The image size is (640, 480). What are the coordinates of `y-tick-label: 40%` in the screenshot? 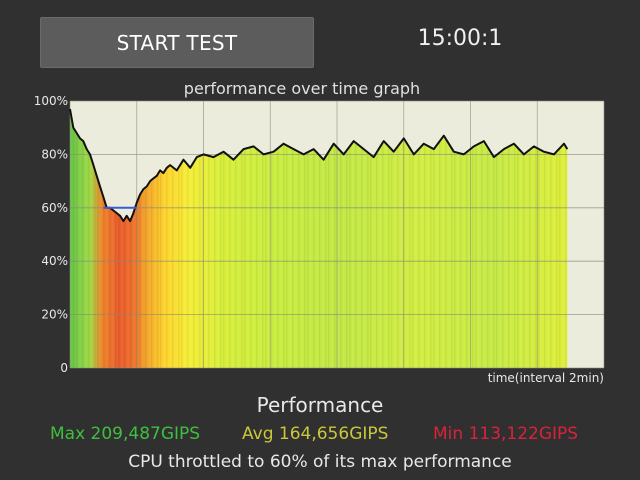 It's located at (54, 261).